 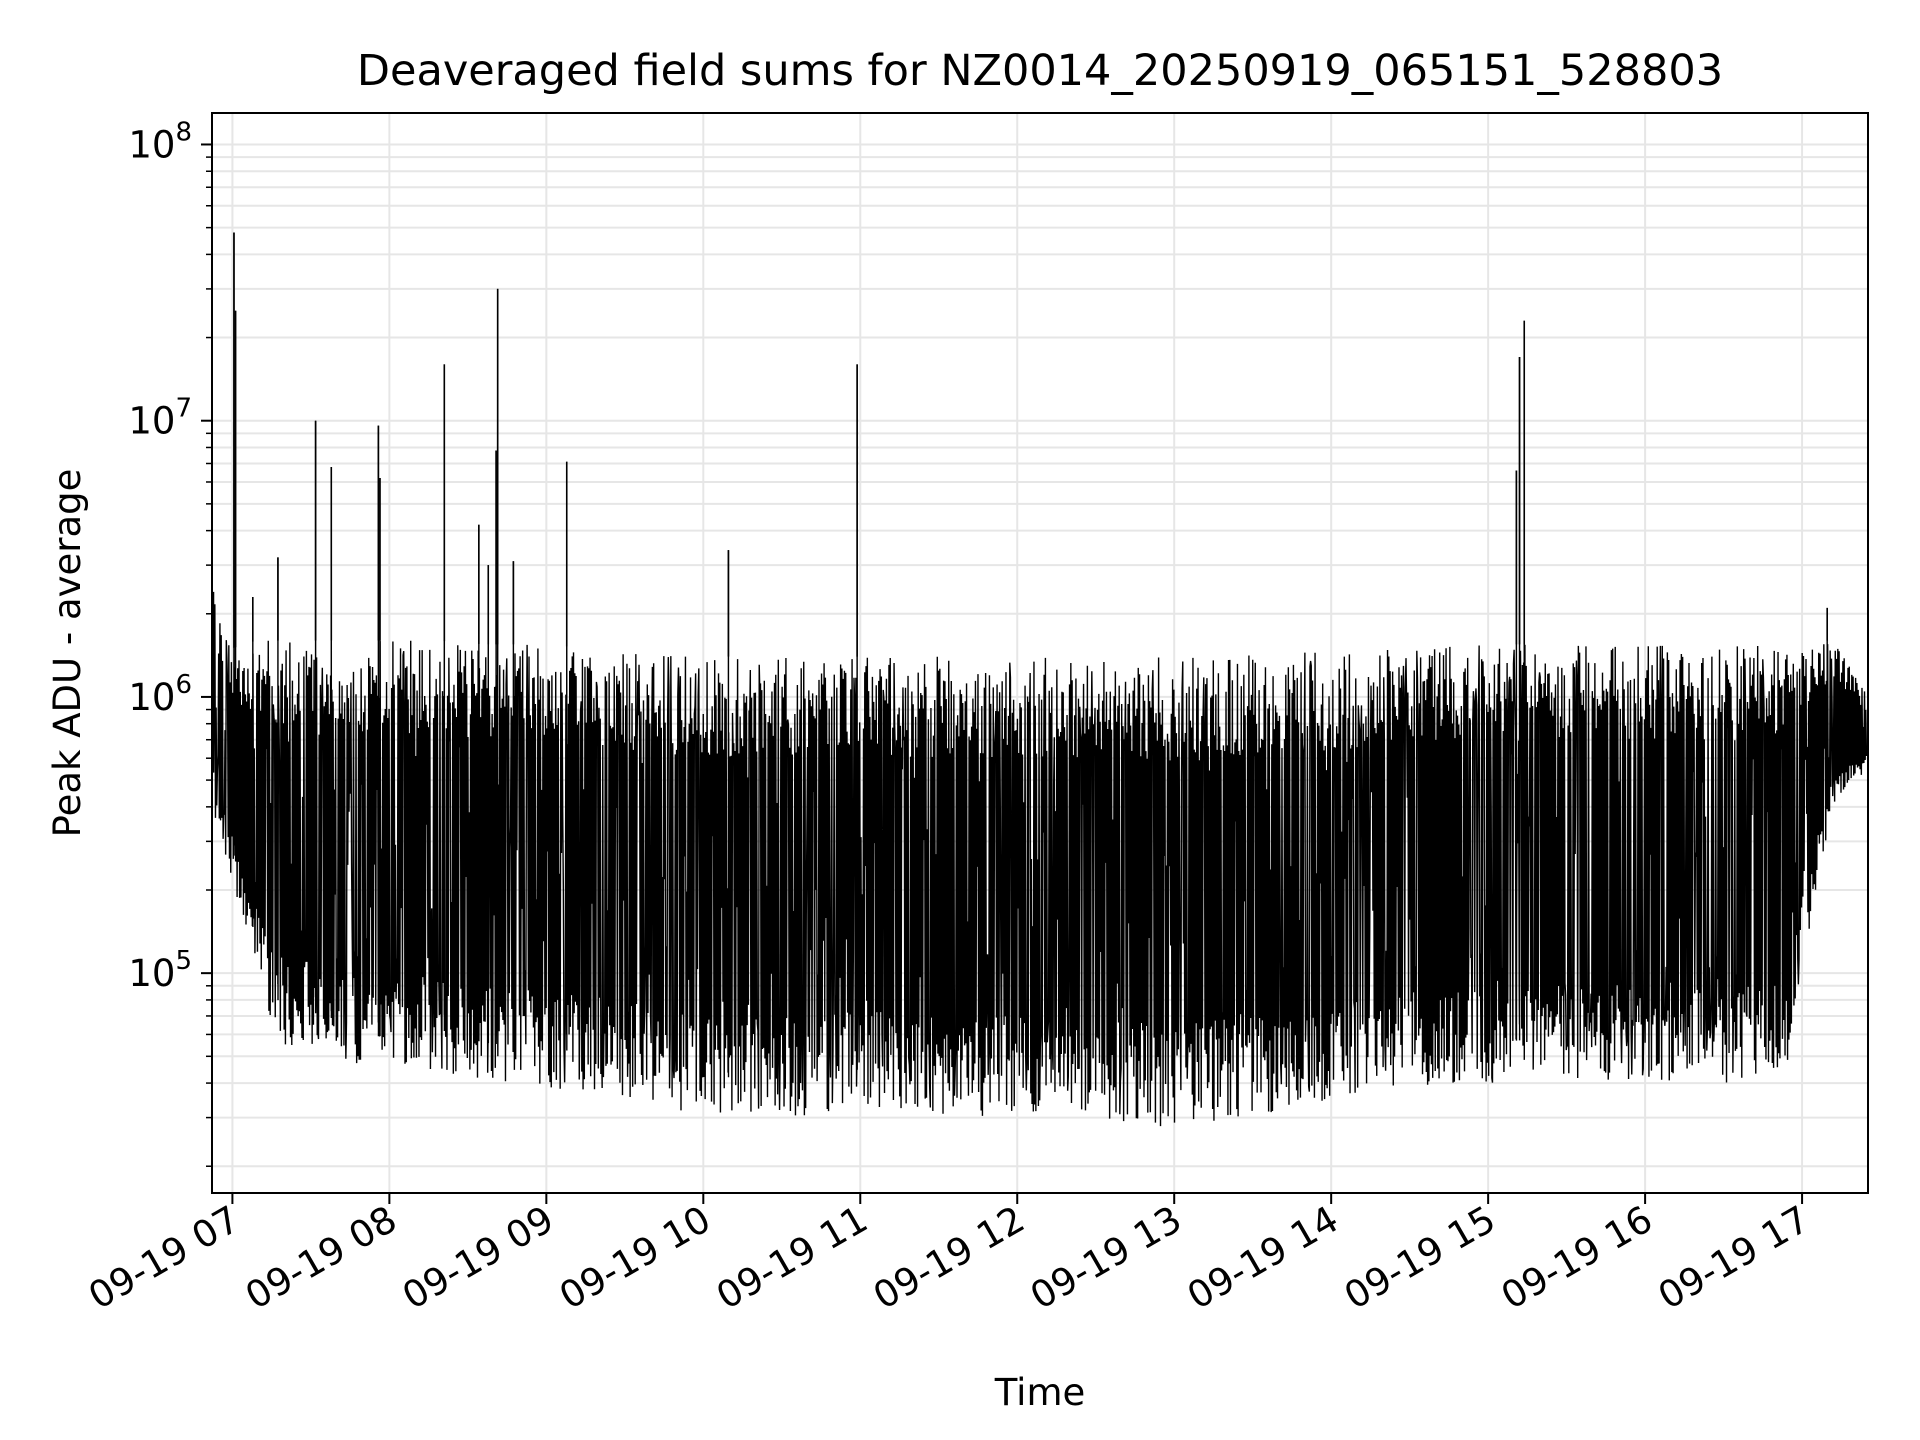 I want to click on y-tick-exponent: 8, so click(x=183, y=132).